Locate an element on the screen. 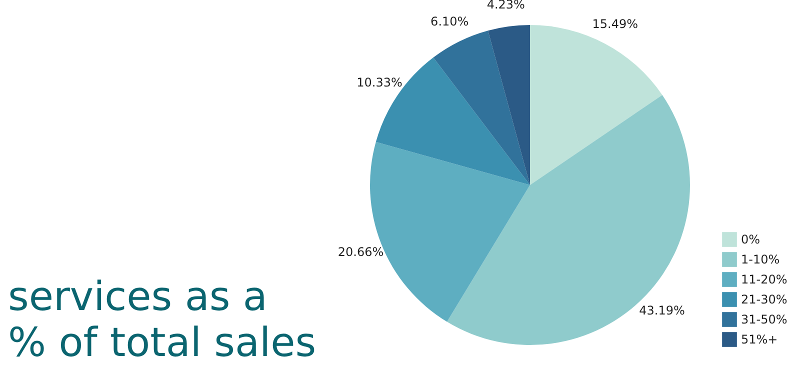 The width and height of the screenshot is (805, 375). data-label: 15.49% is located at coordinates (615, 24).